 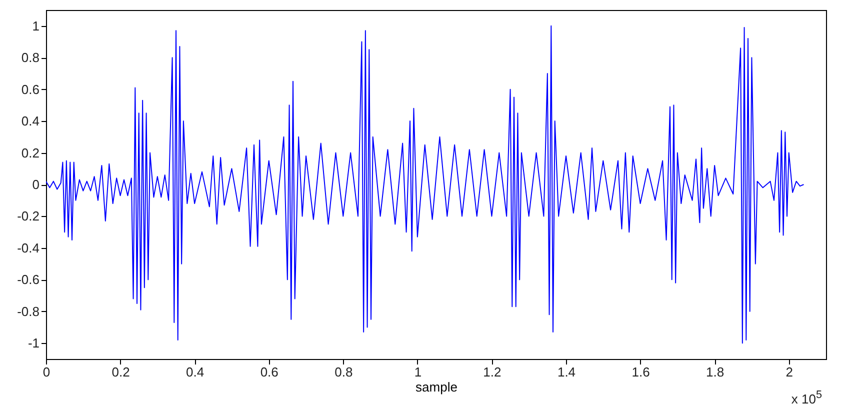 What do you see at coordinates (28, 248) in the screenshot?
I see `y-tick-label: -0.4` at bounding box center [28, 248].